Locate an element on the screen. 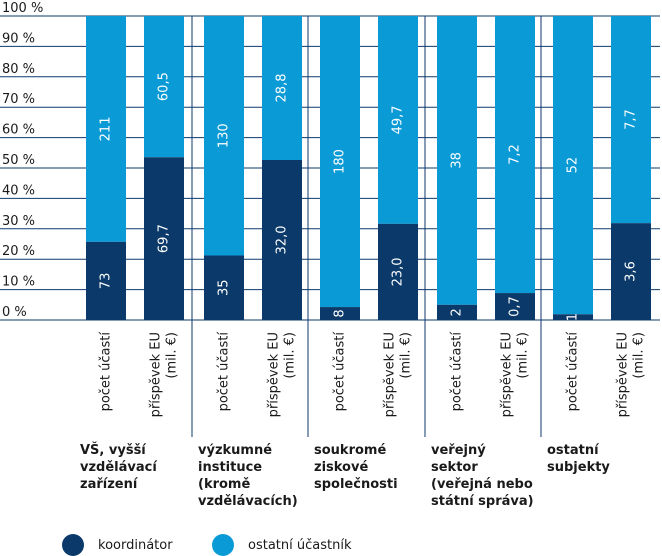 The image size is (662, 556). legend-swatch-ostatni is located at coordinates (223, 545).